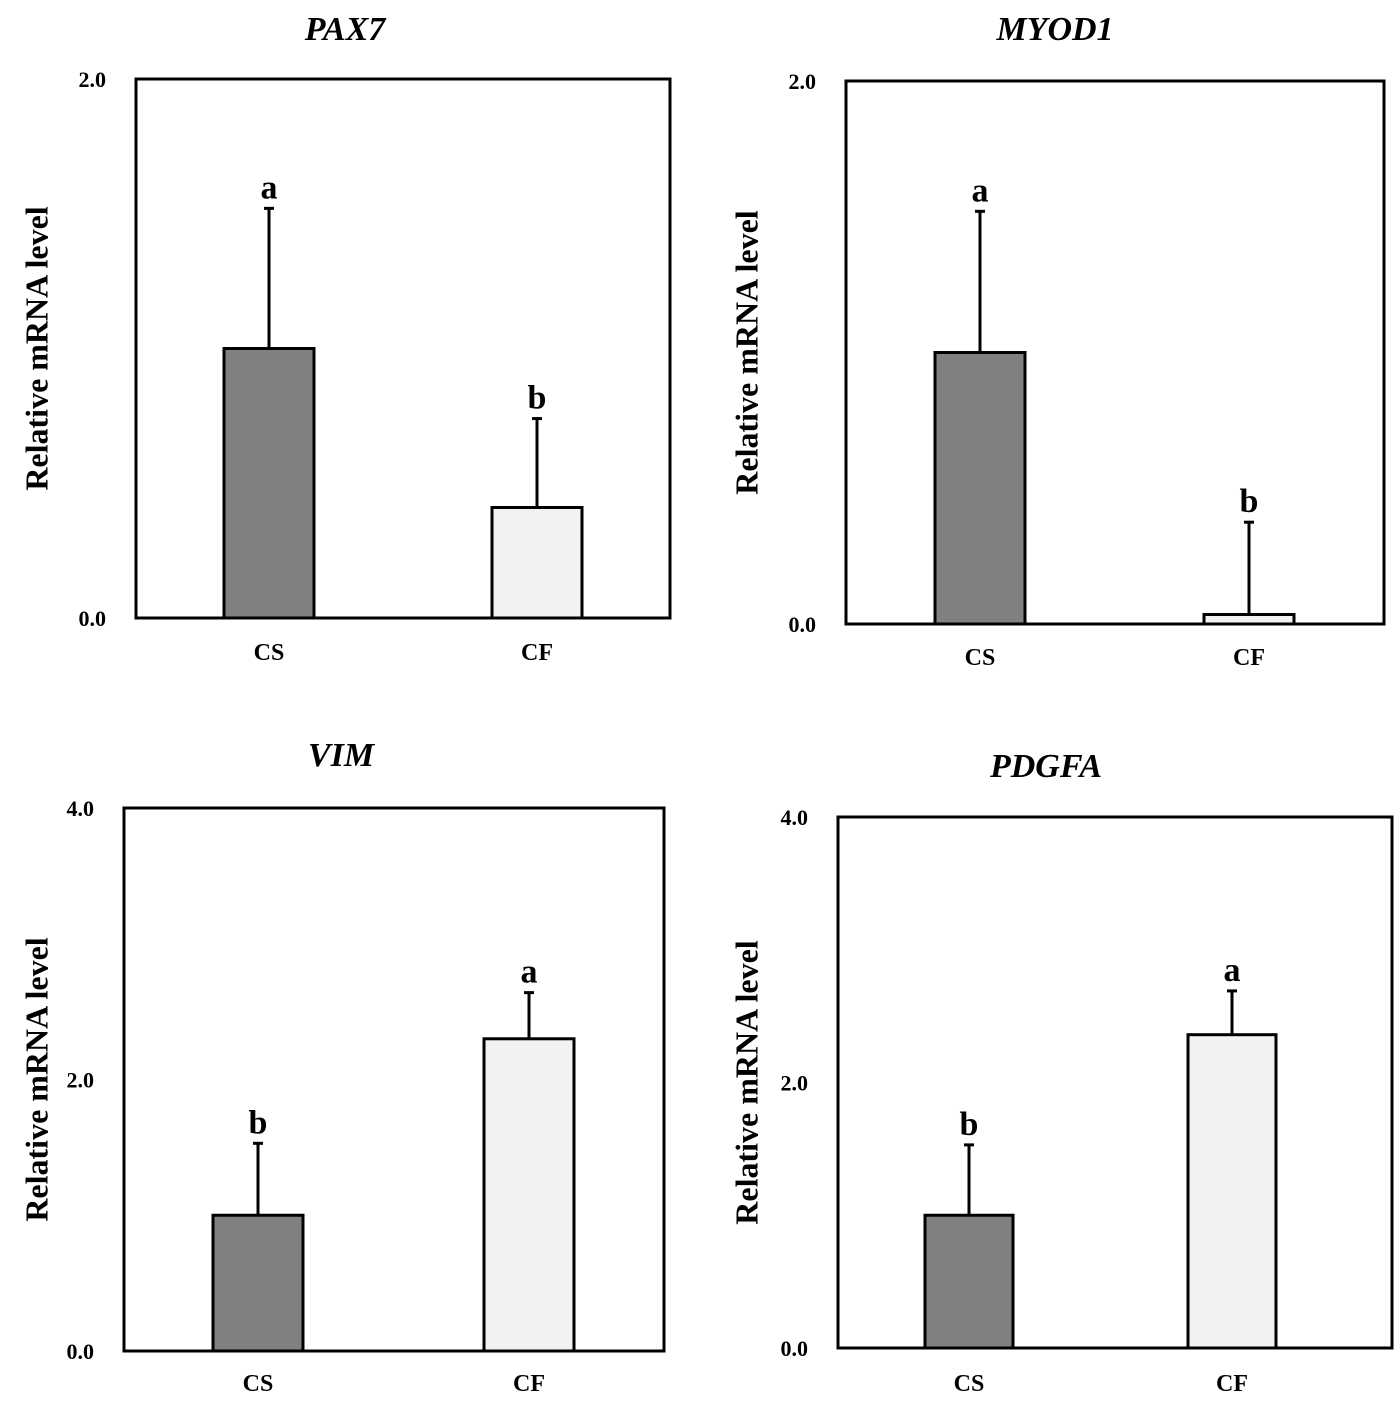 The width and height of the screenshot is (1400, 1421). I want to click on chart-title: PDGFA, so click(1045, 766).